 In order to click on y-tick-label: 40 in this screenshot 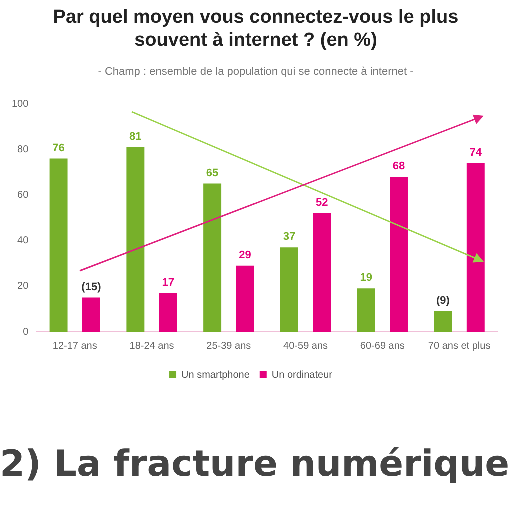, I will do `click(24, 241)`.